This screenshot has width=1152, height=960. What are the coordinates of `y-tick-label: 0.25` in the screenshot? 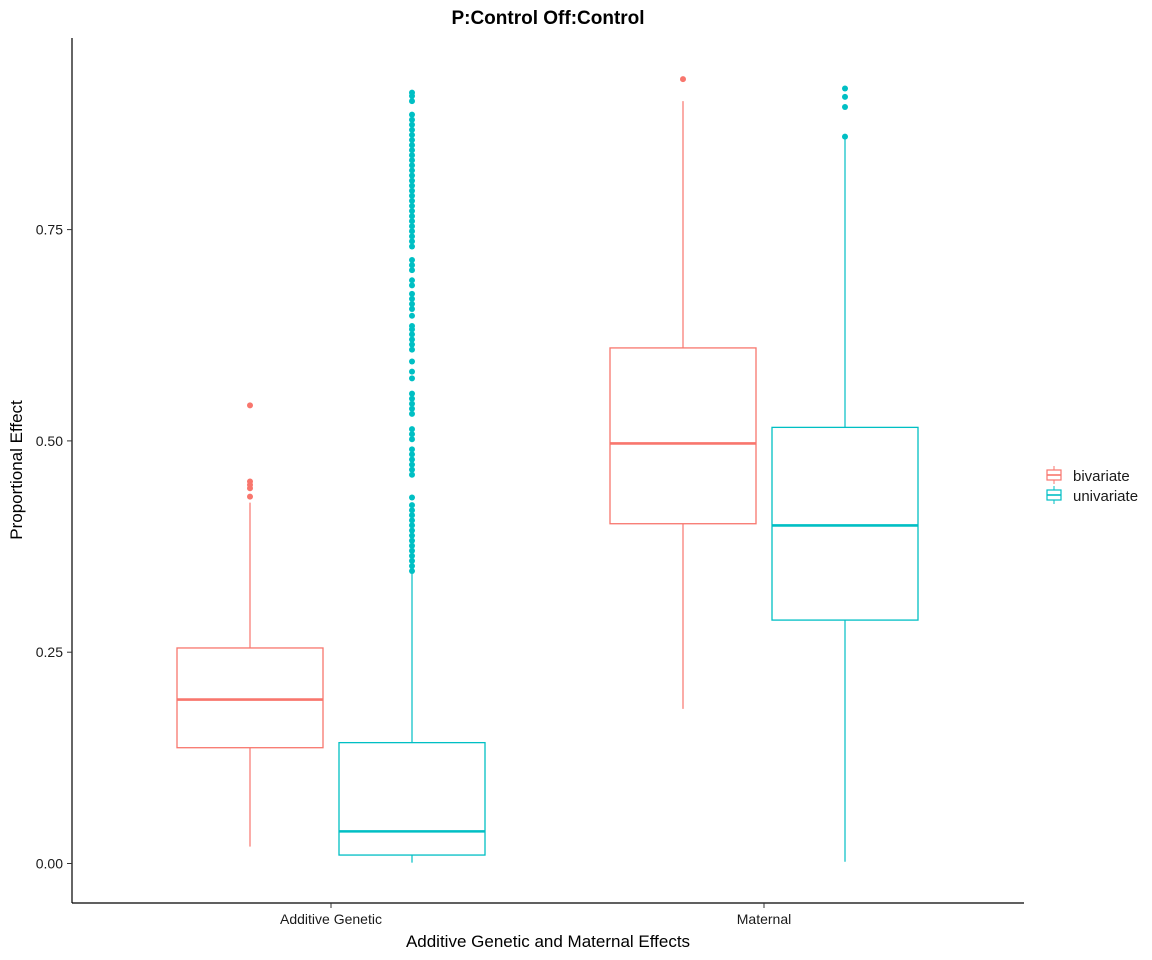 It's located at (49, 652).